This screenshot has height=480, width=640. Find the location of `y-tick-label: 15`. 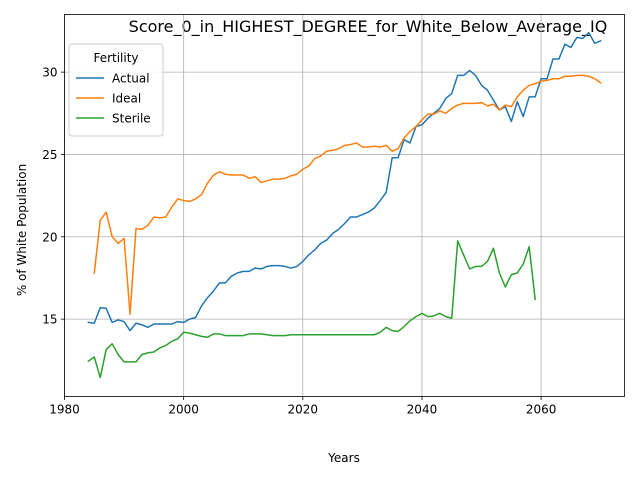

y-tick-label: 15 is located at coordinates (49, 320).